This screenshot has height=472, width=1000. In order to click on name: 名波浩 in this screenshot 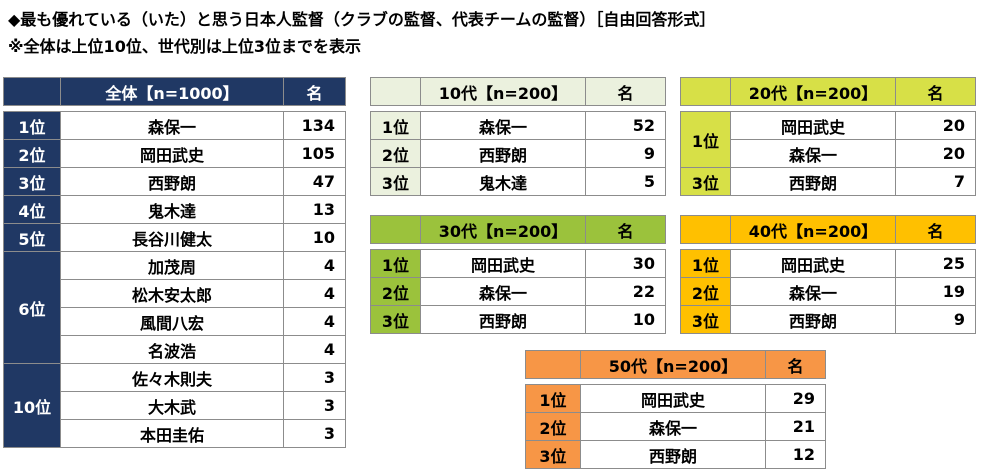, I will do `click(172, 349)`.